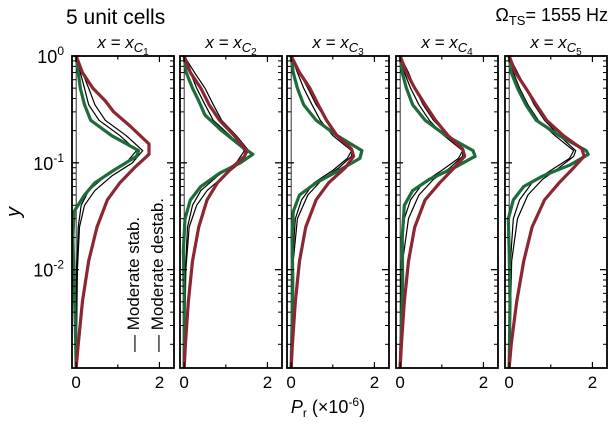 This screenshot has width=613, height=429. I want to click on panel-title-sub: 5, so click(579, 52).